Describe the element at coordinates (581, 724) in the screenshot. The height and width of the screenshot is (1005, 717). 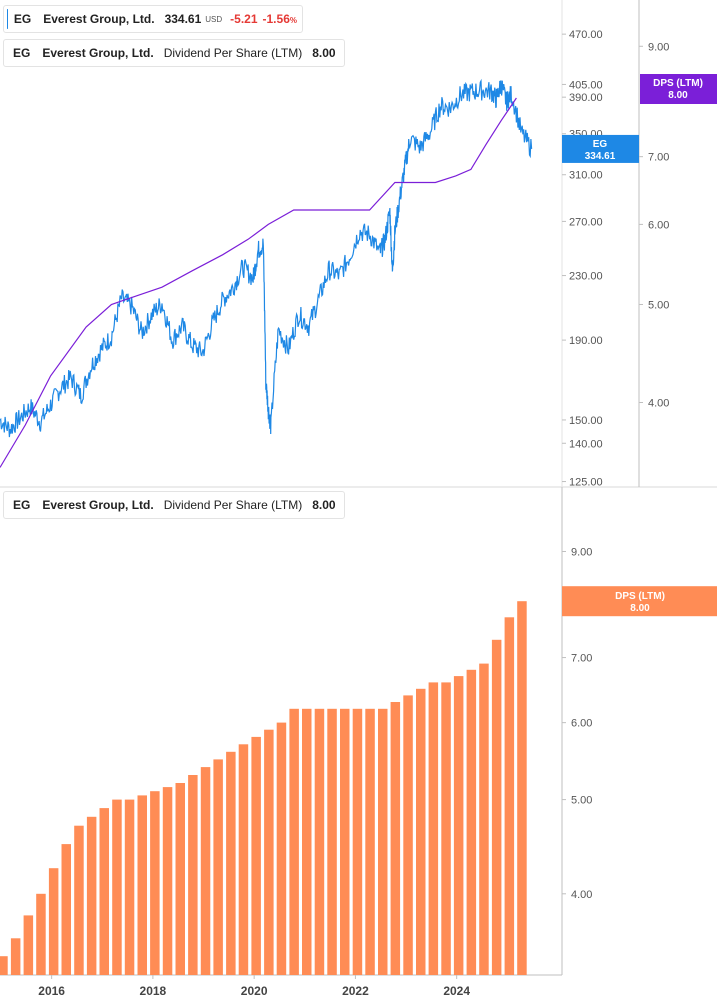
I see `bar-axis-label: 6.00` at that location.